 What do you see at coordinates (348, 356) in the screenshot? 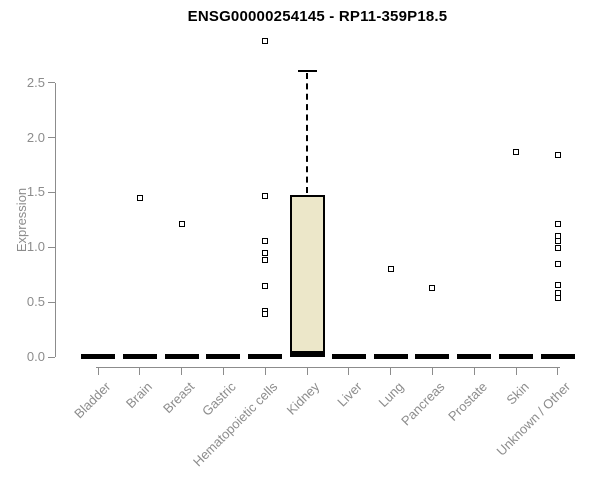
I see `median-line-liver` at bounding box center [348, 356].